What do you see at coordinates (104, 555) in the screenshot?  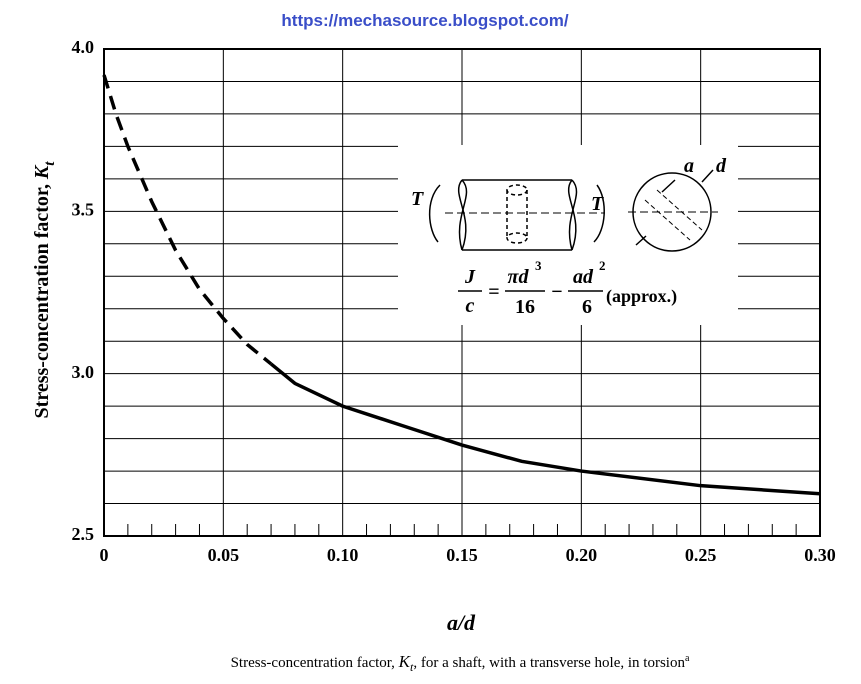 I see `x-tick-label: 0` at bounding box center [104, 555].